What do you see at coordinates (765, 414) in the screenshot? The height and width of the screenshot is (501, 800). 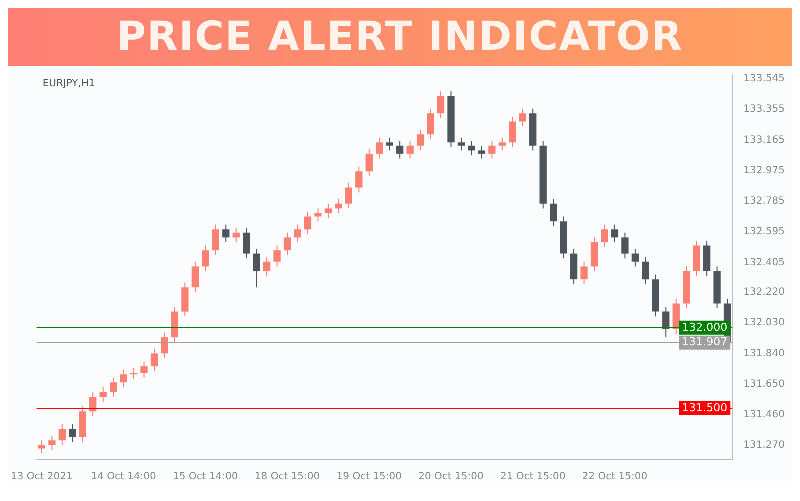 I see `y-tick-label: 131.460` at bounding box center [765, 414].